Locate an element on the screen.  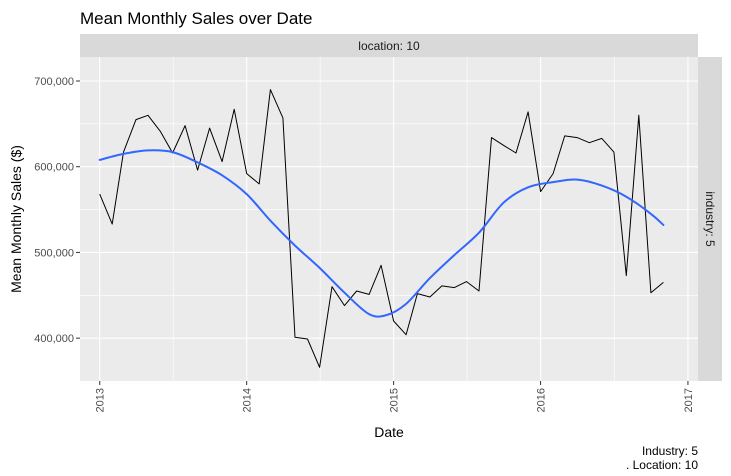
y-axis-label: Mean Monthly Sales ($) is located at coordinates (16, 219).